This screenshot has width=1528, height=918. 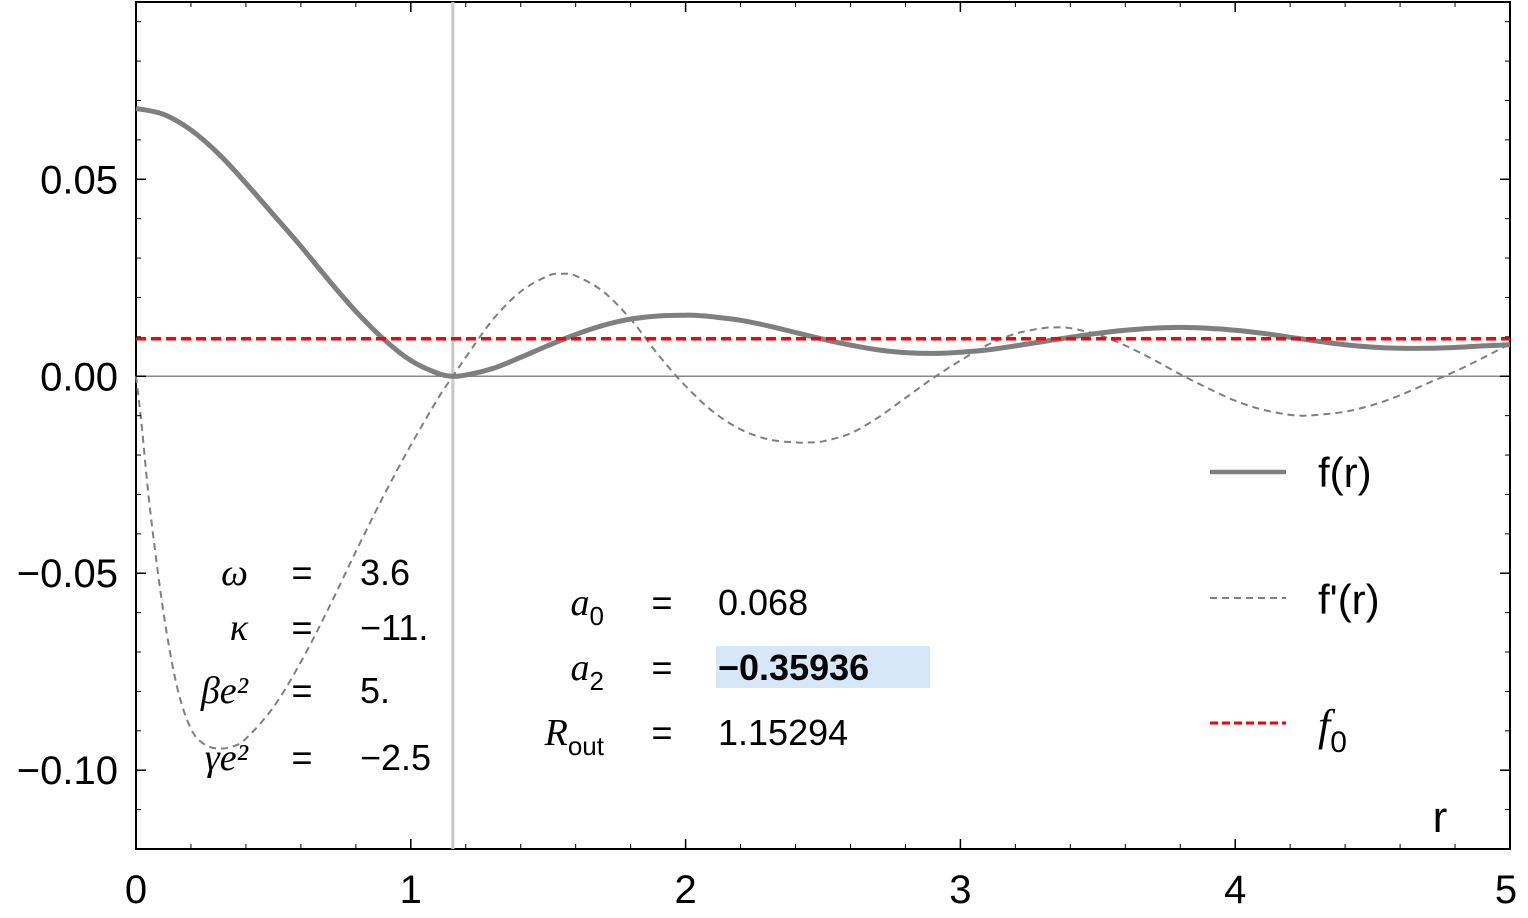 I want to click on param-value: 3.6, so click(x=385, y=572).